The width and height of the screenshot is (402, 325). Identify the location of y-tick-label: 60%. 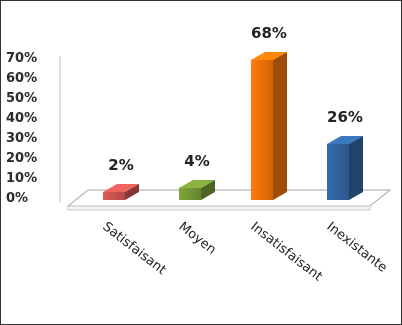
(21, 78).